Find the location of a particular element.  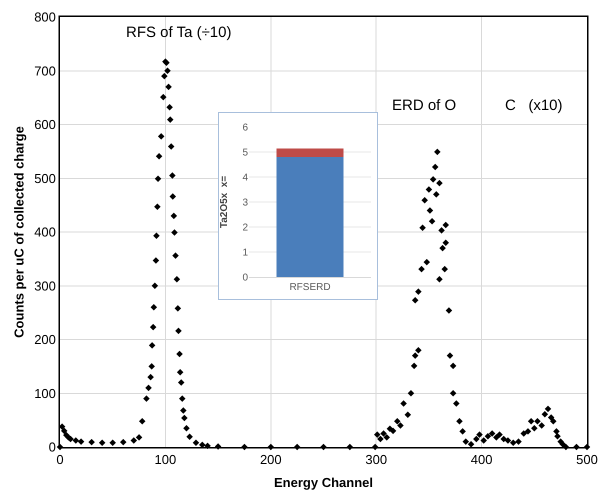

x-tick-label: 200 is located at coordinates (271, 460).